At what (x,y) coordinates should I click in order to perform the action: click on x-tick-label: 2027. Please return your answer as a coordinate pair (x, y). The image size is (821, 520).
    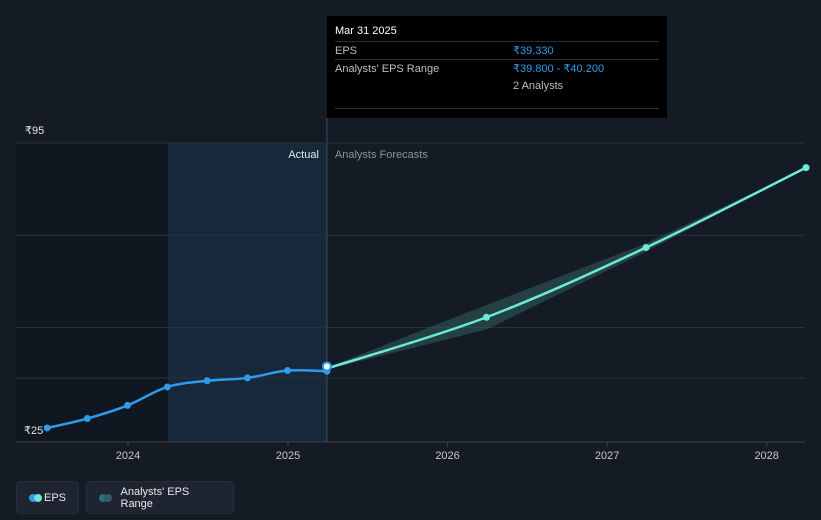
    Looking at the image, I should click on (607, 456).